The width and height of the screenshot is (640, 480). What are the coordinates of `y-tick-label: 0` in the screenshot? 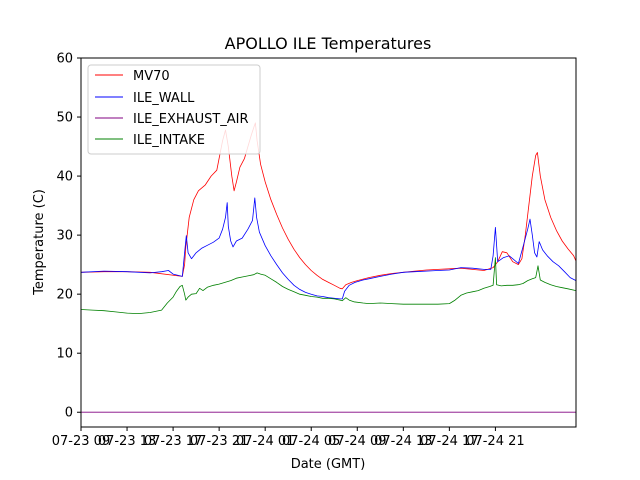 It's located at (69, 413).